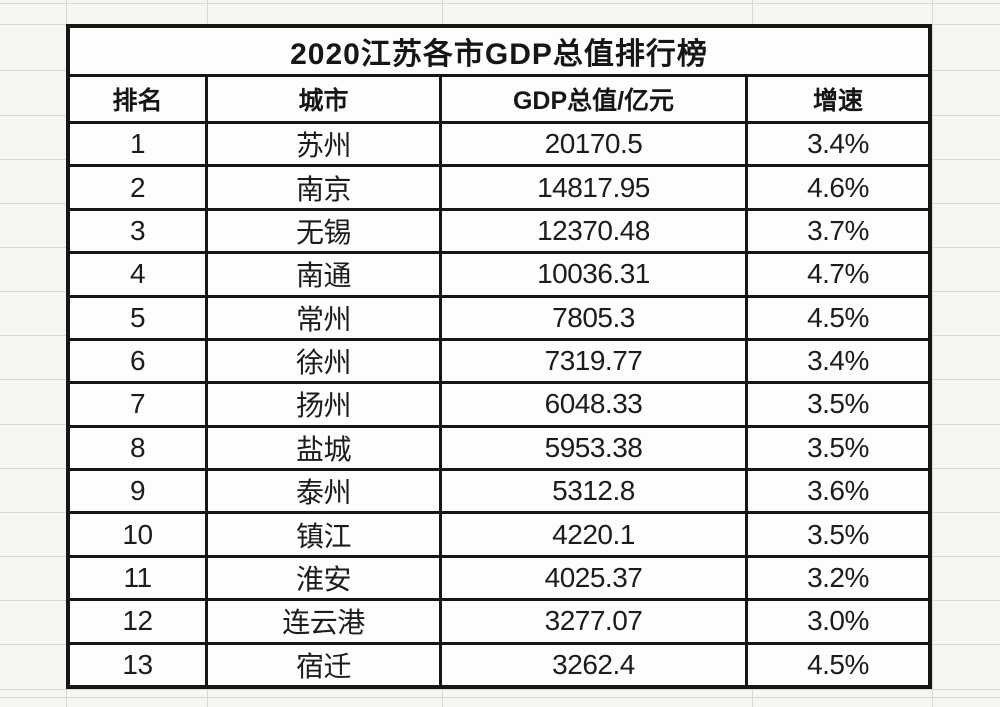 The image size is (1000, 707). Describe the element at coordinates (593, 664) in the screenshot. I see `gdp-cell: 3262.4` at that location.